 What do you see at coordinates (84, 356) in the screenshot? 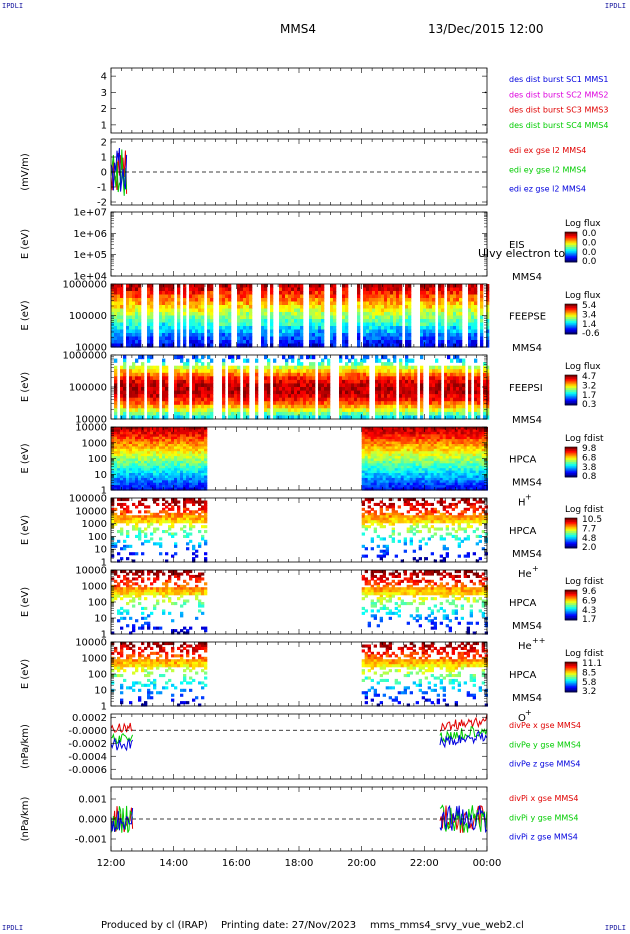
I see `y-tick-label: 1000000` at bounding box center [84, 356].